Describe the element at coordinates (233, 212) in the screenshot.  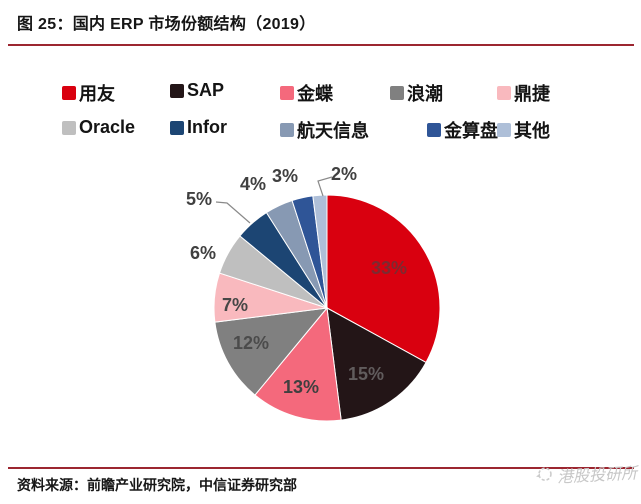
I see `leader-line-Infor` at that location.